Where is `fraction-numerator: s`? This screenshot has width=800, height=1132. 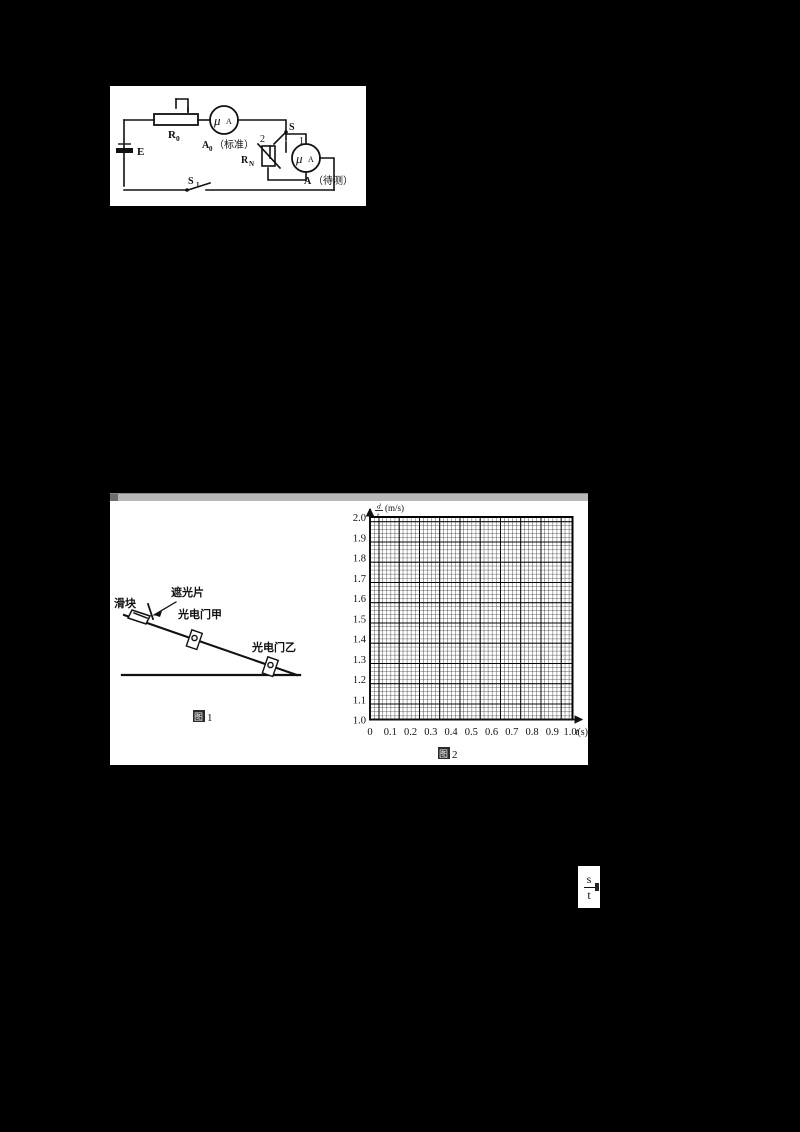
fraction-numerator: s is located at coordinates (589, 878).